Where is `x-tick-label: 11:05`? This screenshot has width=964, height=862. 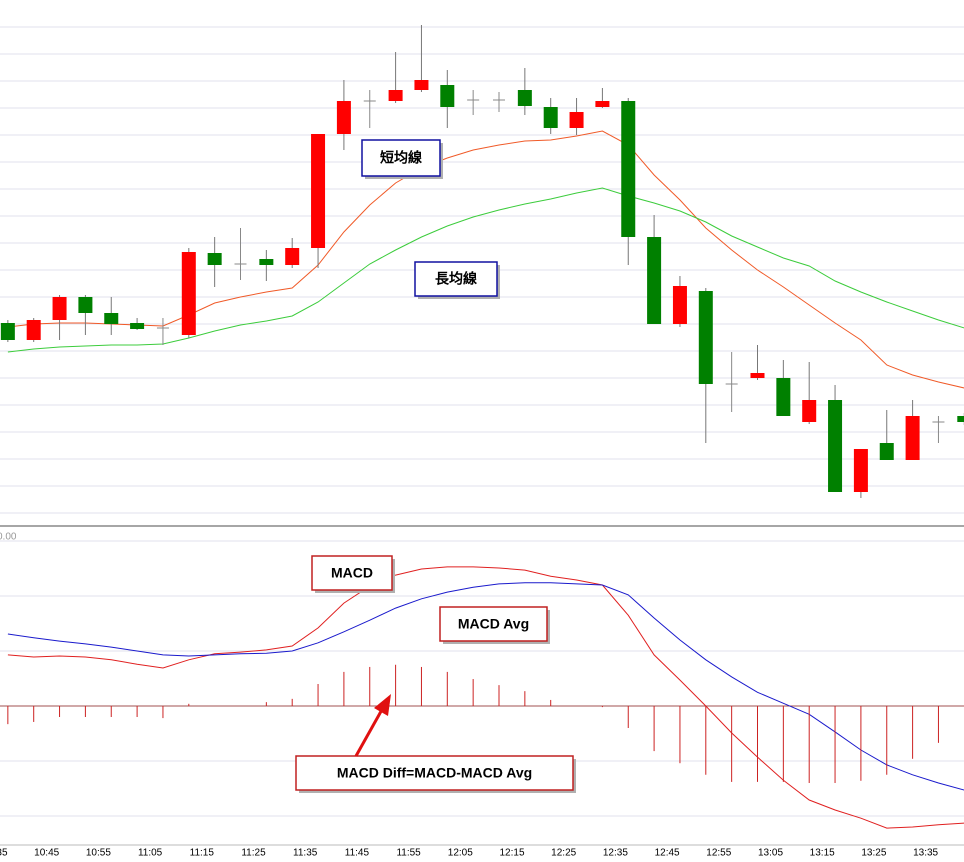
x-tick-label: 11:05 is located at coordinates (150, 853).